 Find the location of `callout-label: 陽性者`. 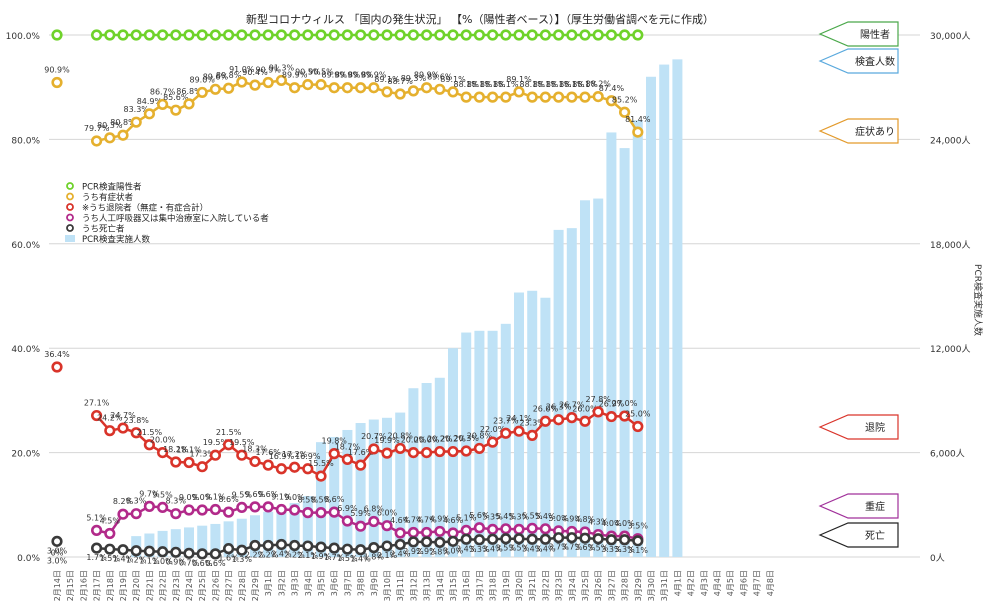

callout-label: 陽性者 is located at coordinates (875, 34).